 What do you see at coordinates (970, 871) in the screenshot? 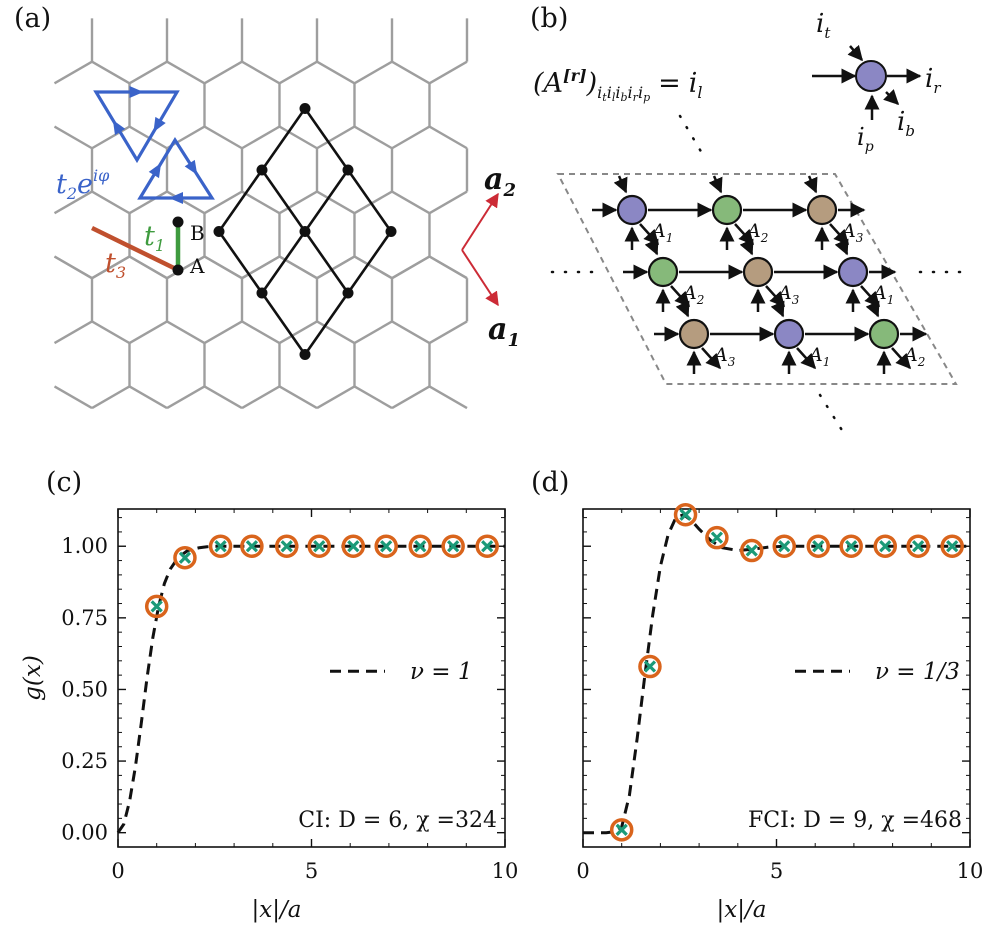
I see `x-tick-label: 10` at bounding box center [970, 871].